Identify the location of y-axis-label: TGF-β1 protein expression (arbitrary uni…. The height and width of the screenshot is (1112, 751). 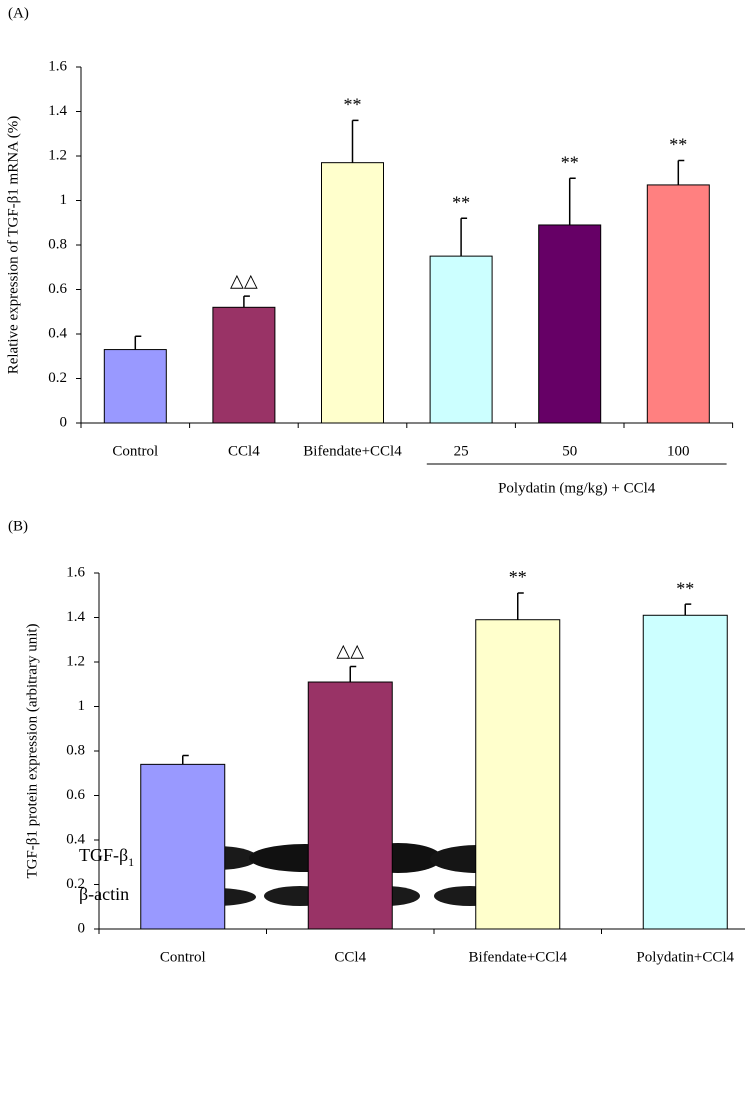
(32, 750).